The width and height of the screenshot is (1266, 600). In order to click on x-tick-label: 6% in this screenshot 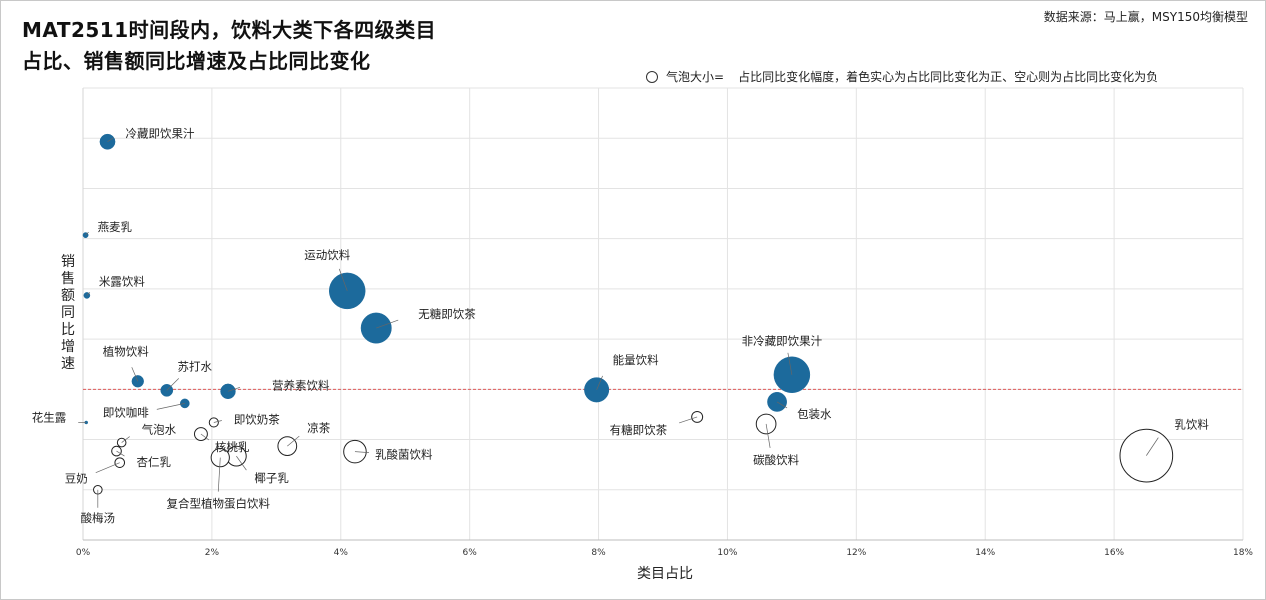, I will do `click(470, 553)`.